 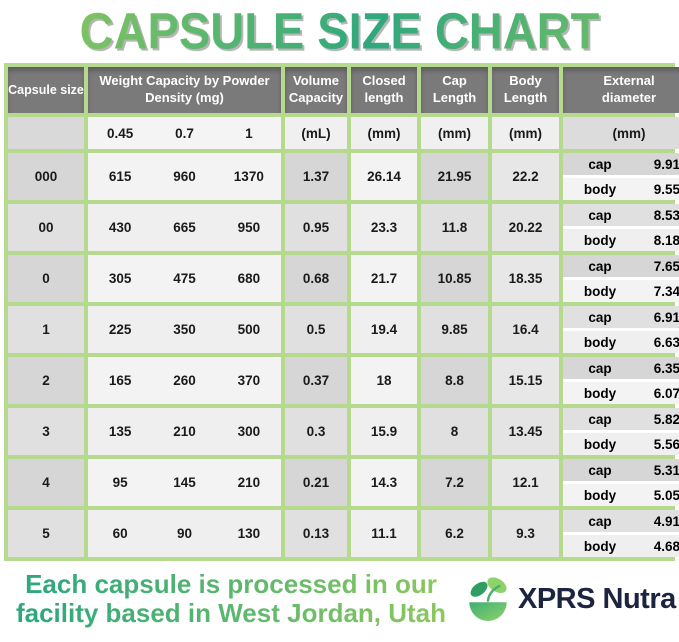 What do you see at coordinates (46, 381) in the screenshot?
I see `cell-size: 2` at bounding box center [46, 381].